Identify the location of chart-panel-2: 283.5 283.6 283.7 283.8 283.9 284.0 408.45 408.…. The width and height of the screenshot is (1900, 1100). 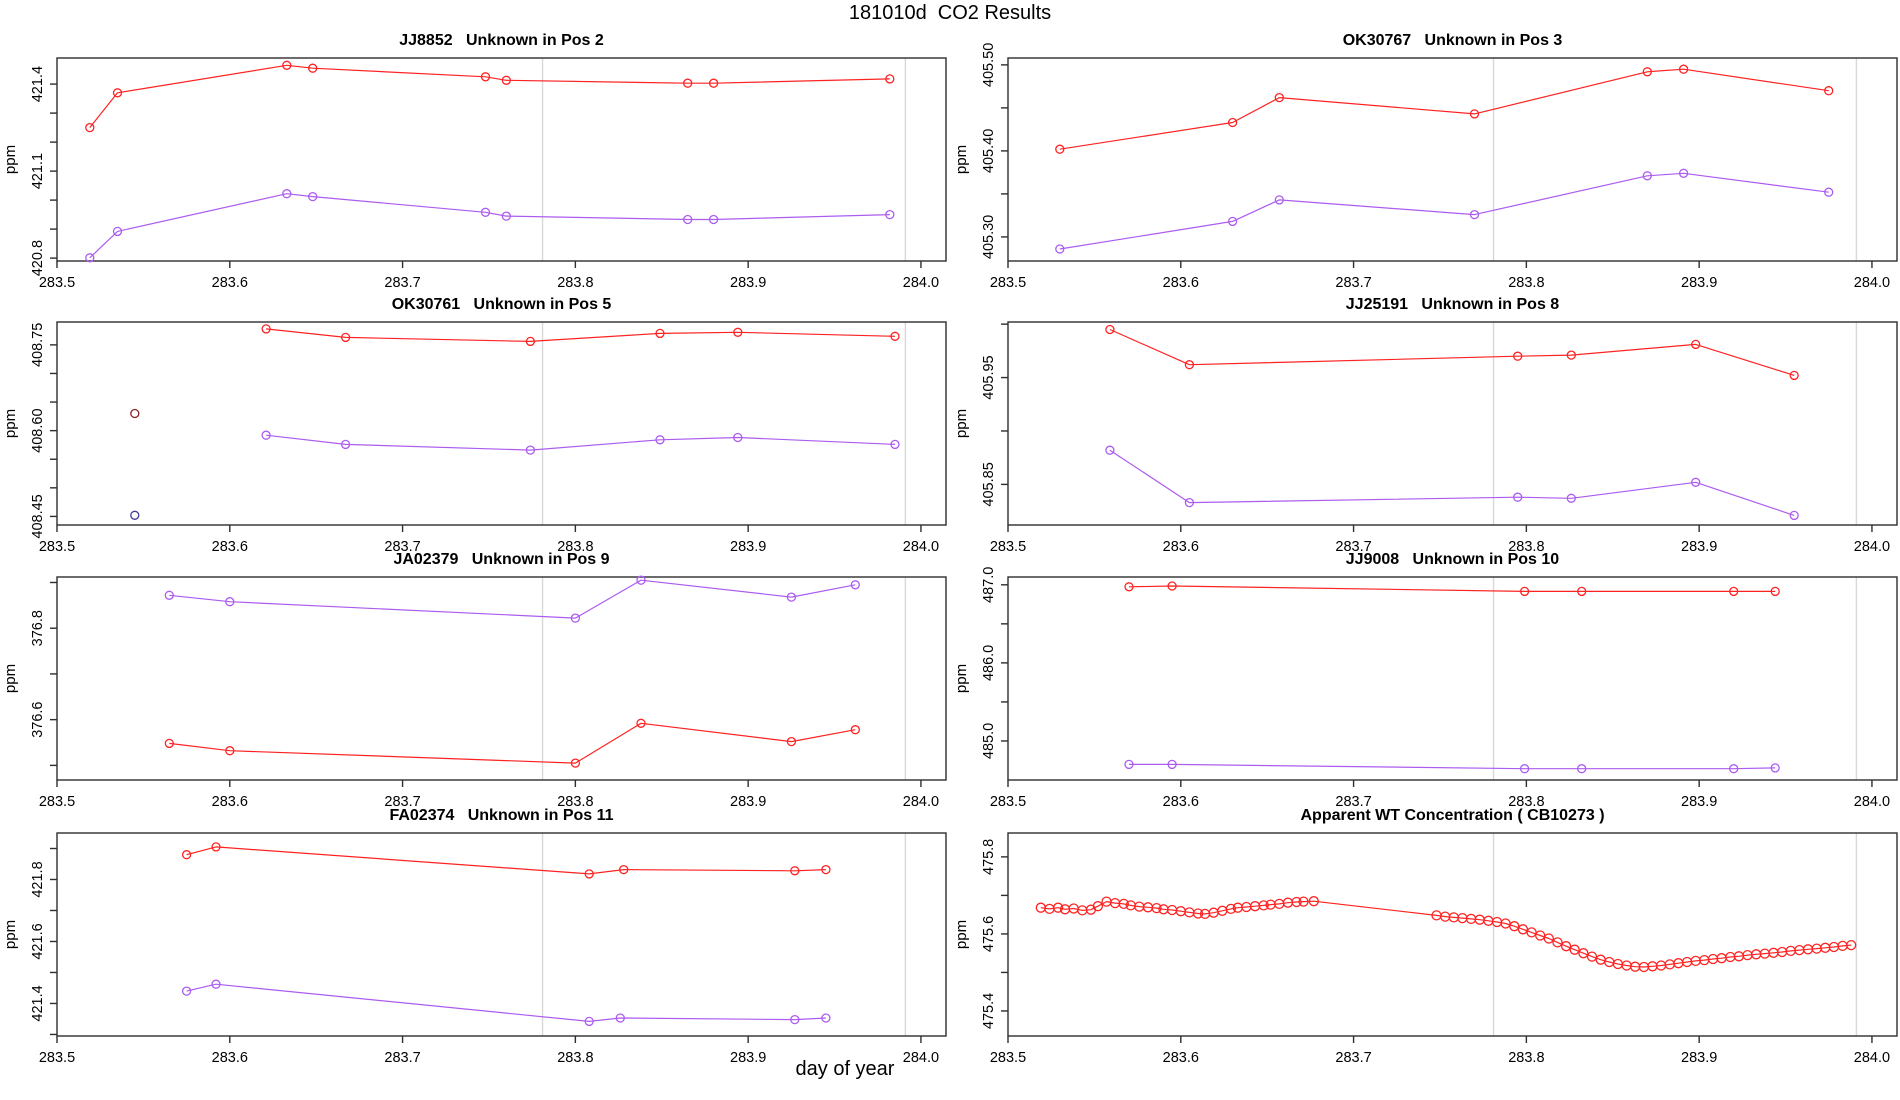
(474, 438).